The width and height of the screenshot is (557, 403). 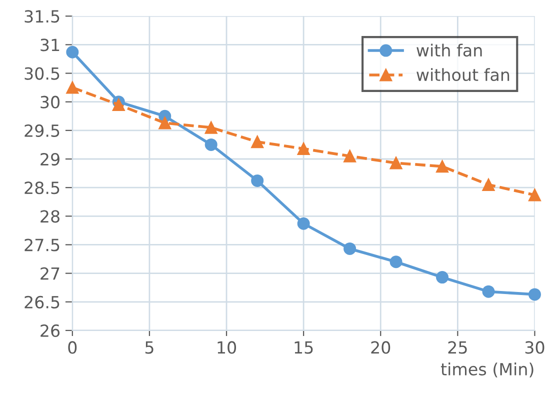 What do you see at coordinates (50, 159) in the screenshot?
I see `y-tick-label: 29` at bounding box center [50, 159].